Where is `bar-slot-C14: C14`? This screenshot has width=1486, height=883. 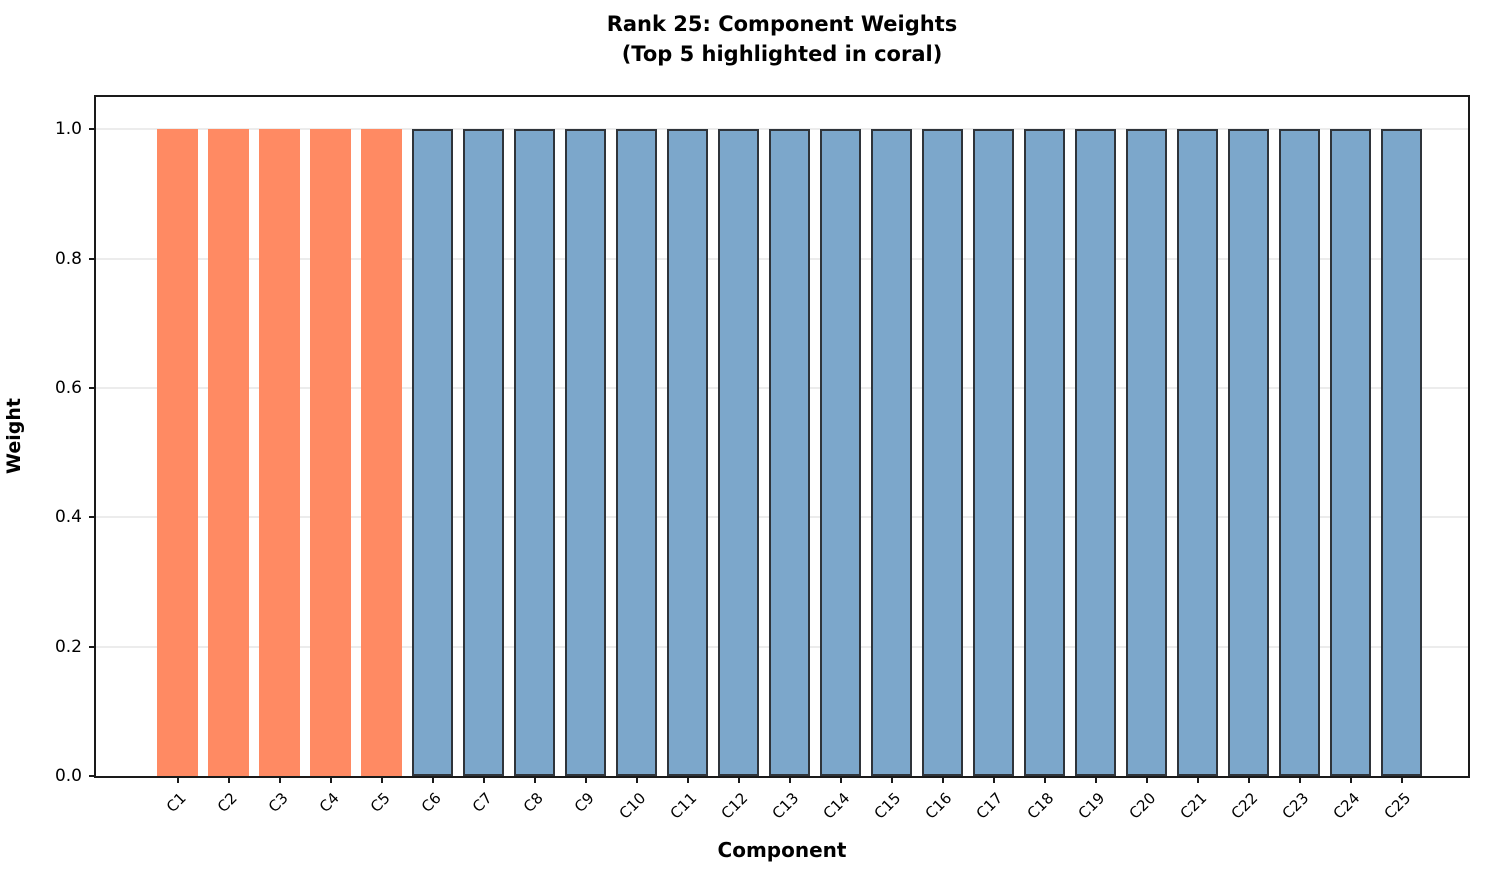
bar-slot-C14: C14 is located at coordinates (840, 460).